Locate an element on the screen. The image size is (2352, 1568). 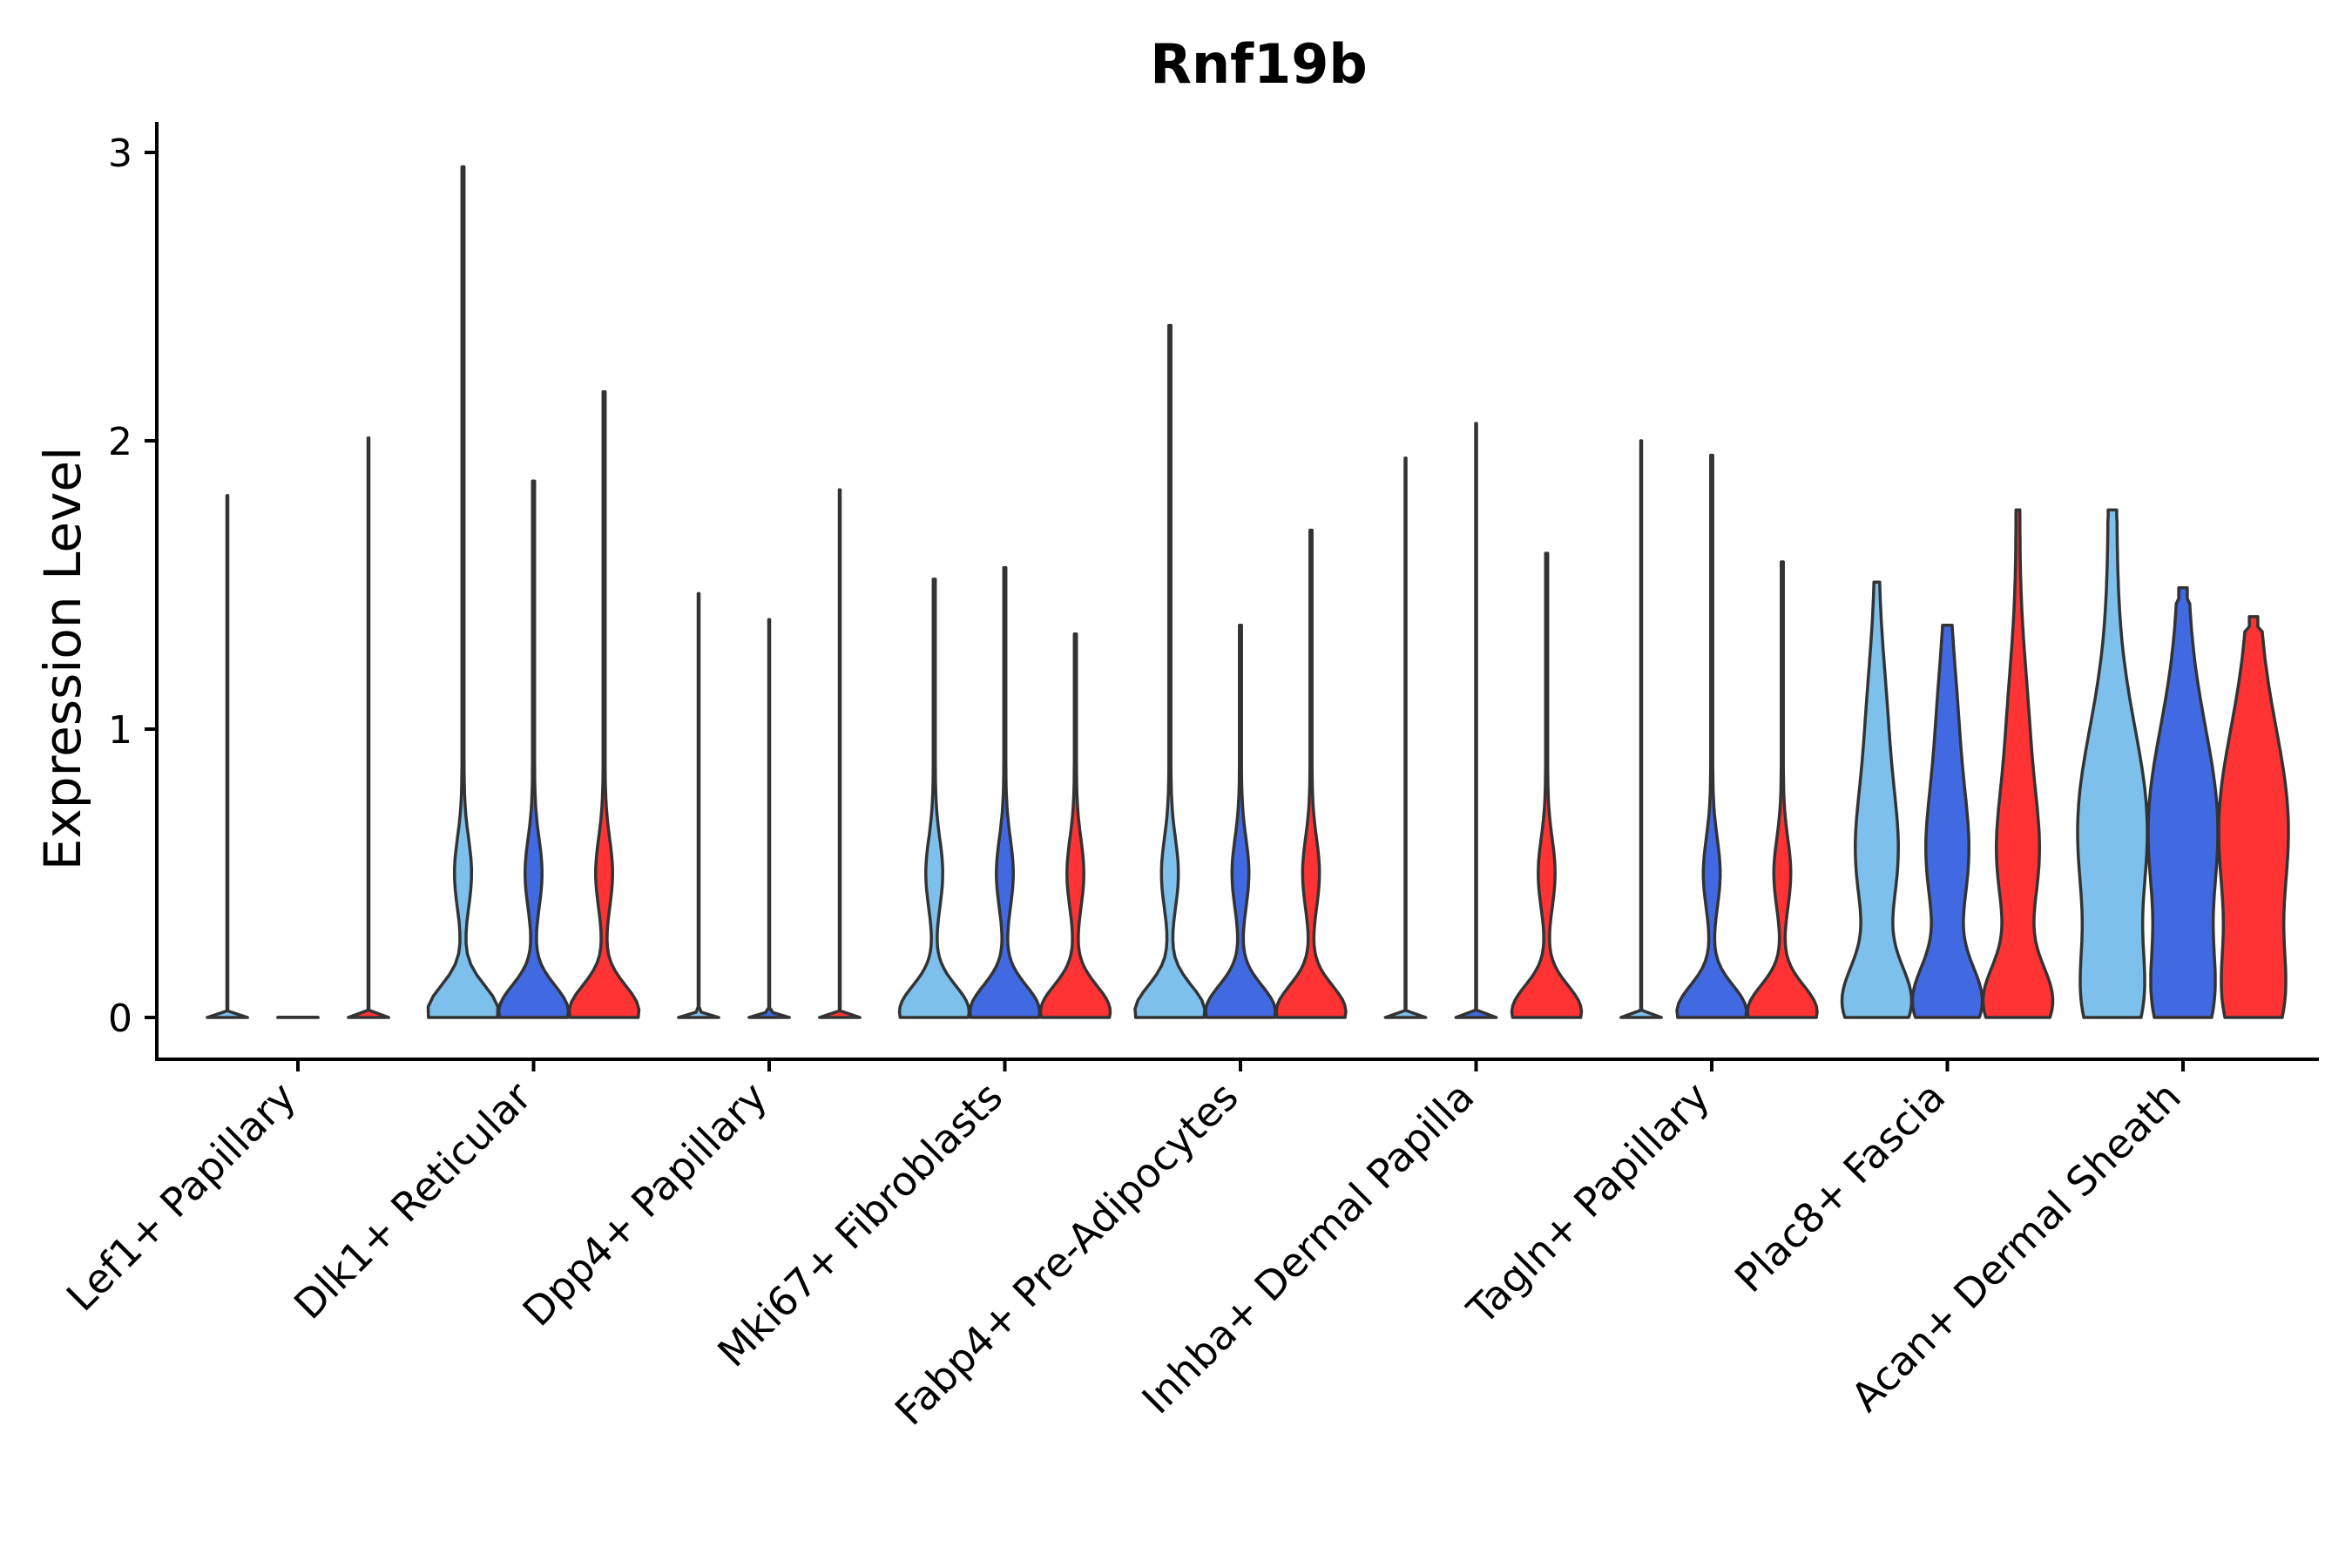
x-tick-label: Dlk1+ Reticular is located at coordinates (412, 1201).